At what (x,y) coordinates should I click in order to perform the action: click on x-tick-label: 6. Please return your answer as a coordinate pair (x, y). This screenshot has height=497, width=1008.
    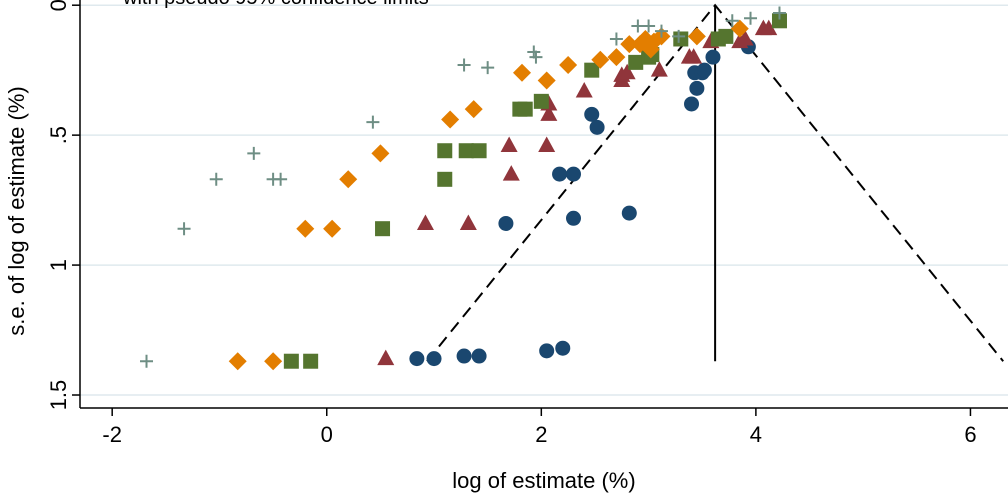
    Looking at the image, I should click on (970, 434).